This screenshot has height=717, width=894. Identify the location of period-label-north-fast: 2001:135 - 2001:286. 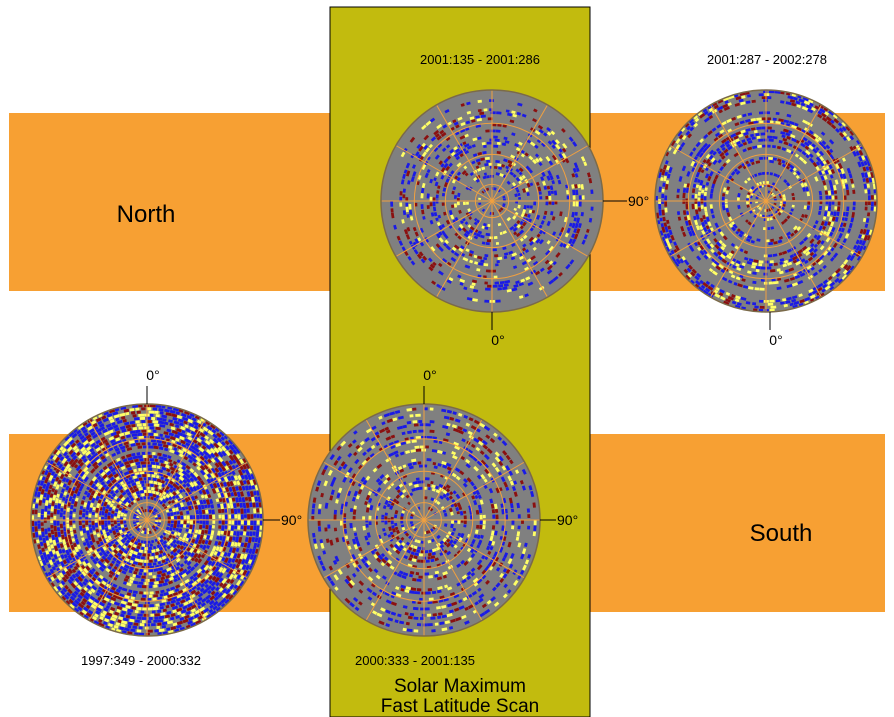
(480, 59).